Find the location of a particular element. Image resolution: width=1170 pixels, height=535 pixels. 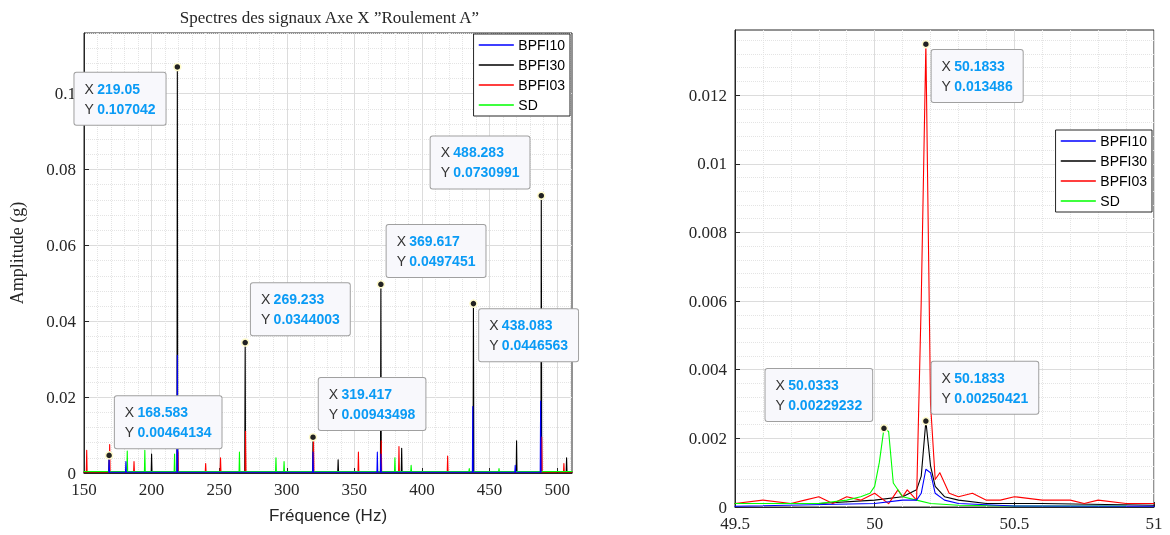

x-tick-label: 50 is located at coordinates (875, 523).